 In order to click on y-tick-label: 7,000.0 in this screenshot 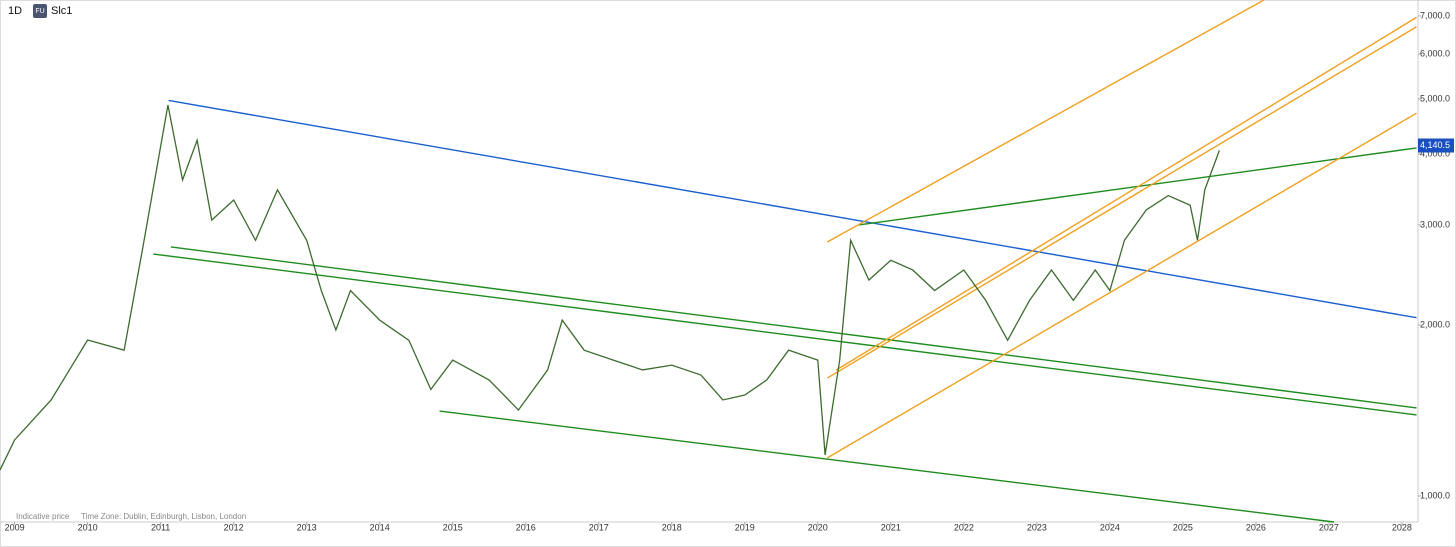, I will do `click(1435, 15)`.